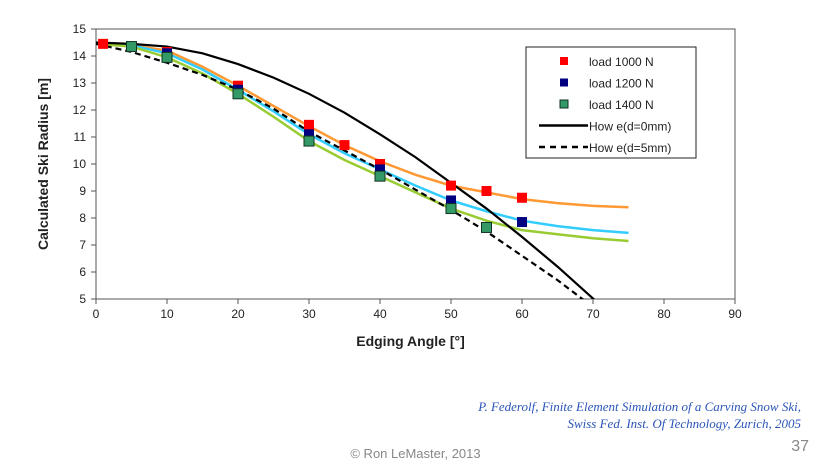 The height and width of the screenshot is (466, 831). Describe the element at coordinates (80, 110) in the screenshot. I see `y-tick-label: 12` at that location.